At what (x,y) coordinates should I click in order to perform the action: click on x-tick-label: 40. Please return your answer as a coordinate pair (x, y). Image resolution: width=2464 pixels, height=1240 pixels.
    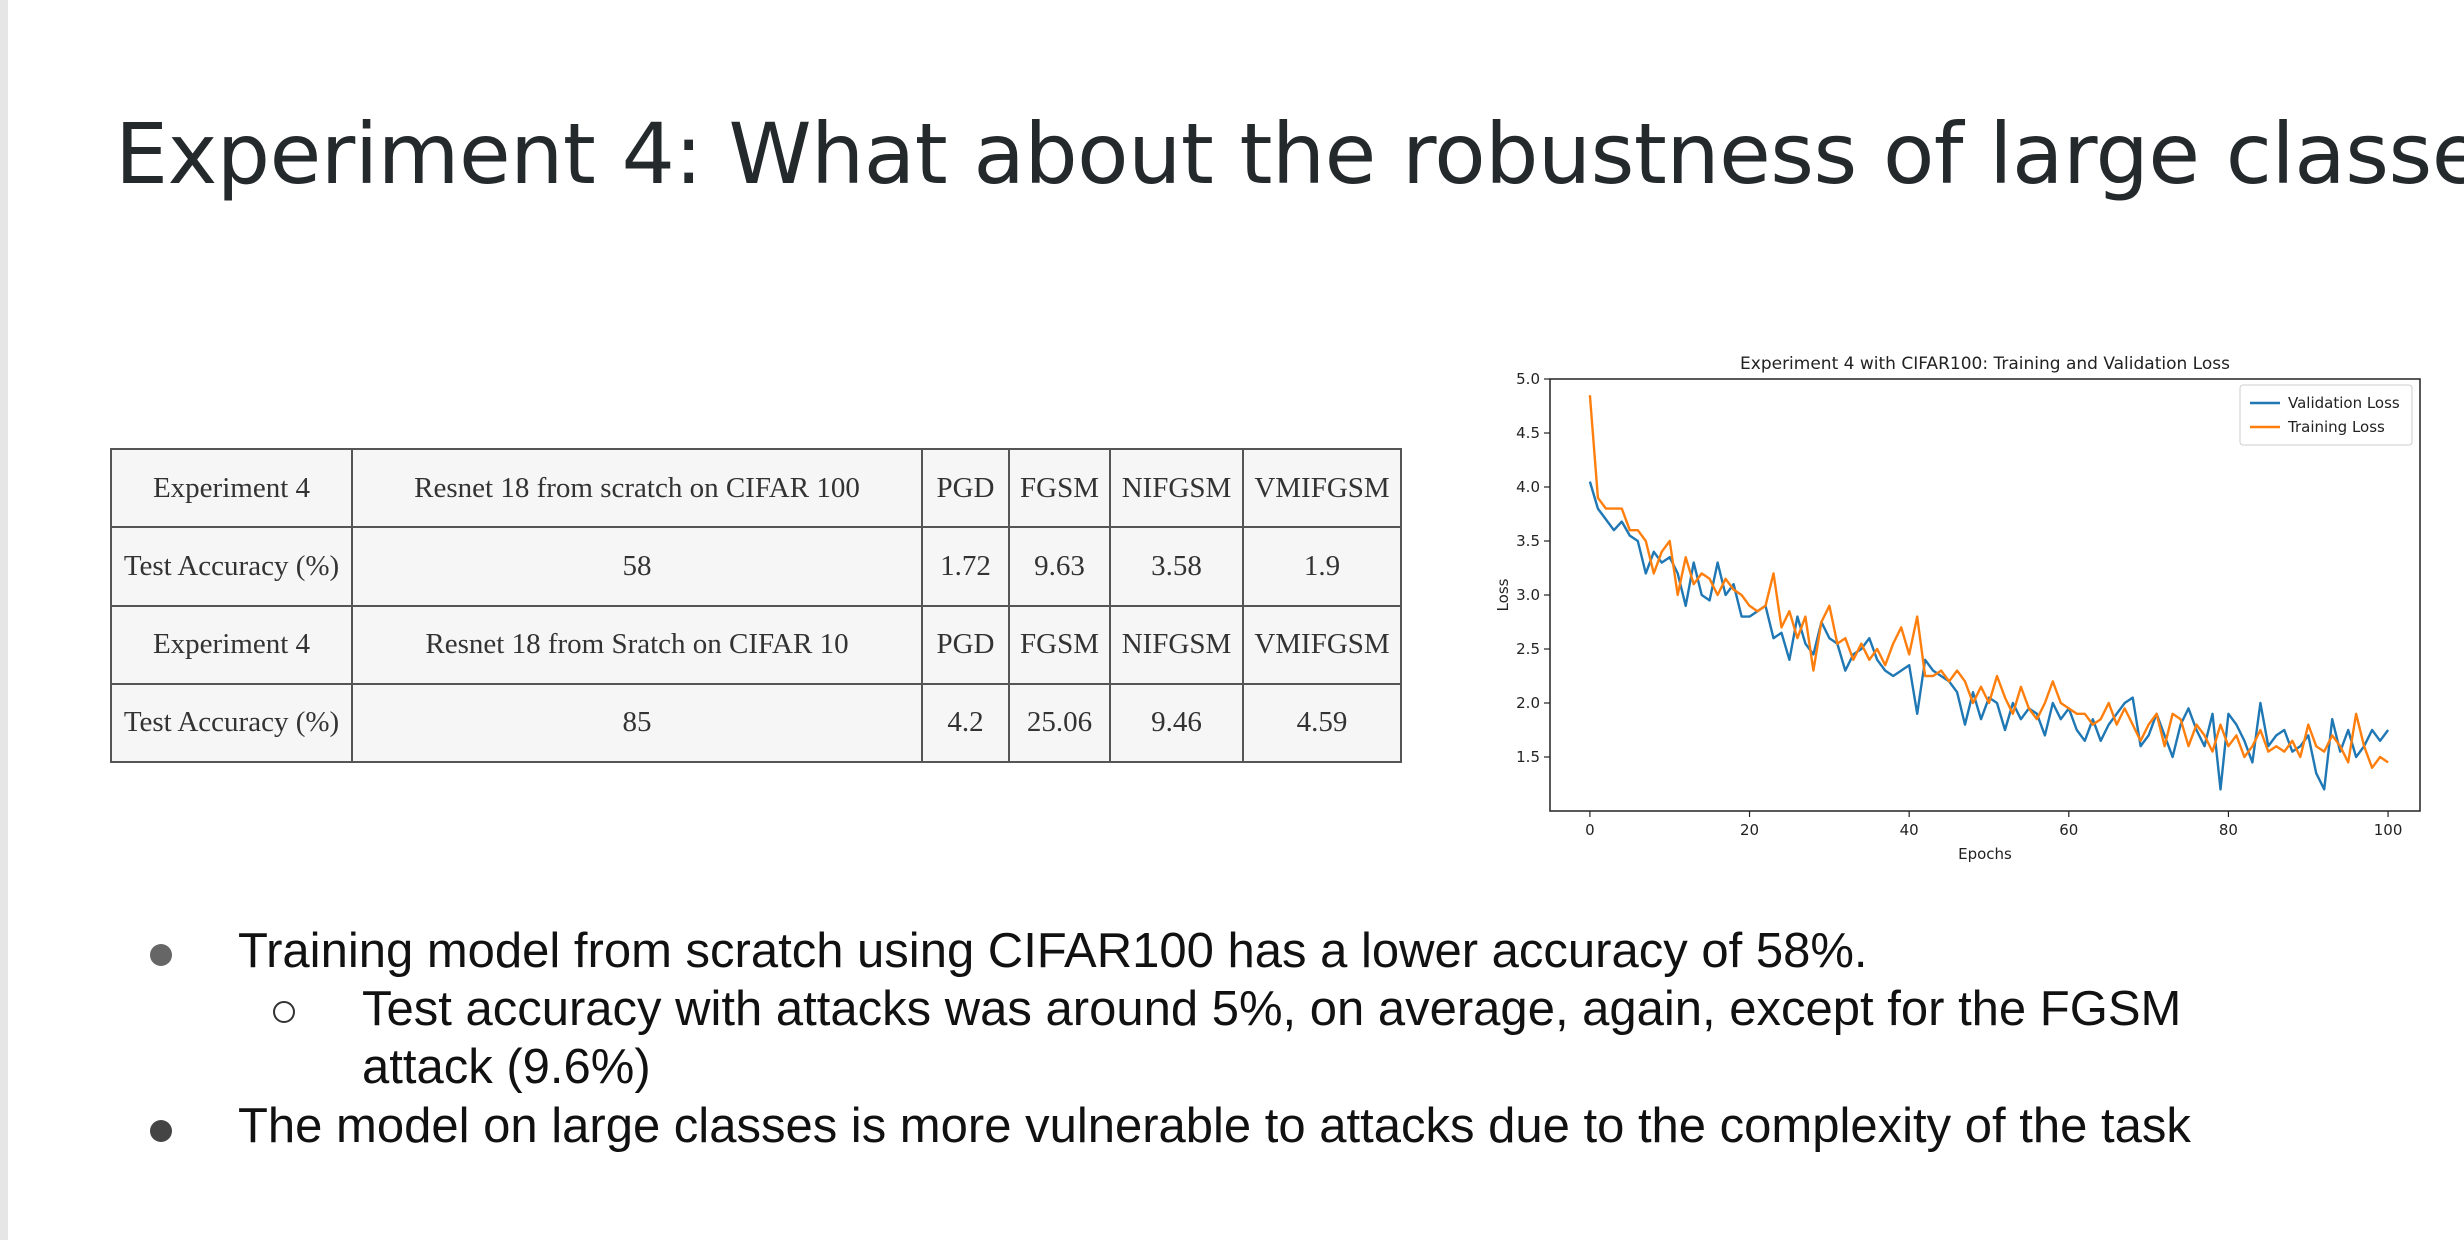
    Looking at the image, I should click on (1909, 830).